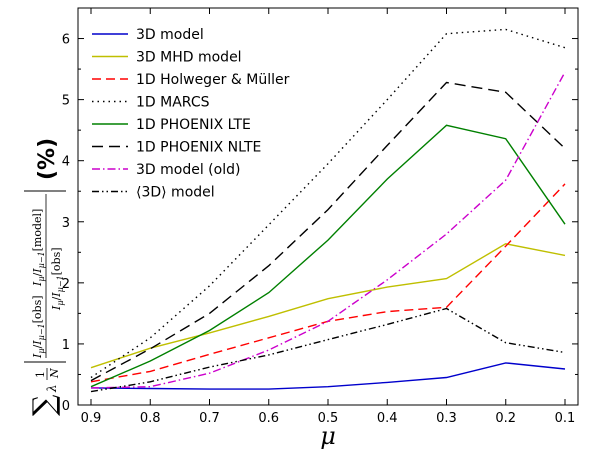 The image size is (600, 450). What do you see at coordinates (66, 101) in the screenshot?
I see `y-tick-label-5: 5` at bounding box center [66, 101].